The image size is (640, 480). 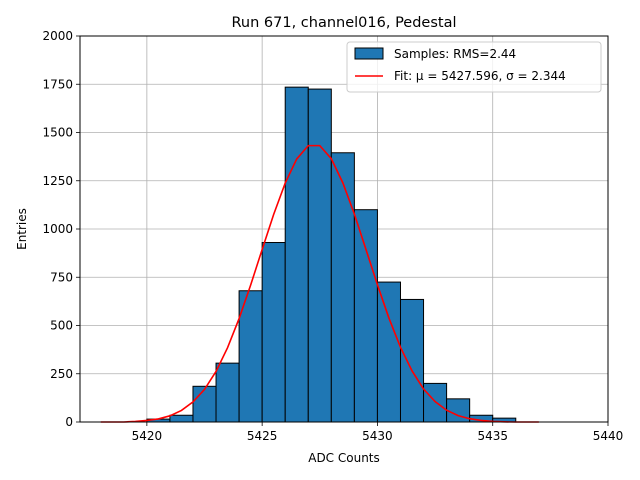 I want to click on y-tick-label: 2000, so click(x=57, y=36).